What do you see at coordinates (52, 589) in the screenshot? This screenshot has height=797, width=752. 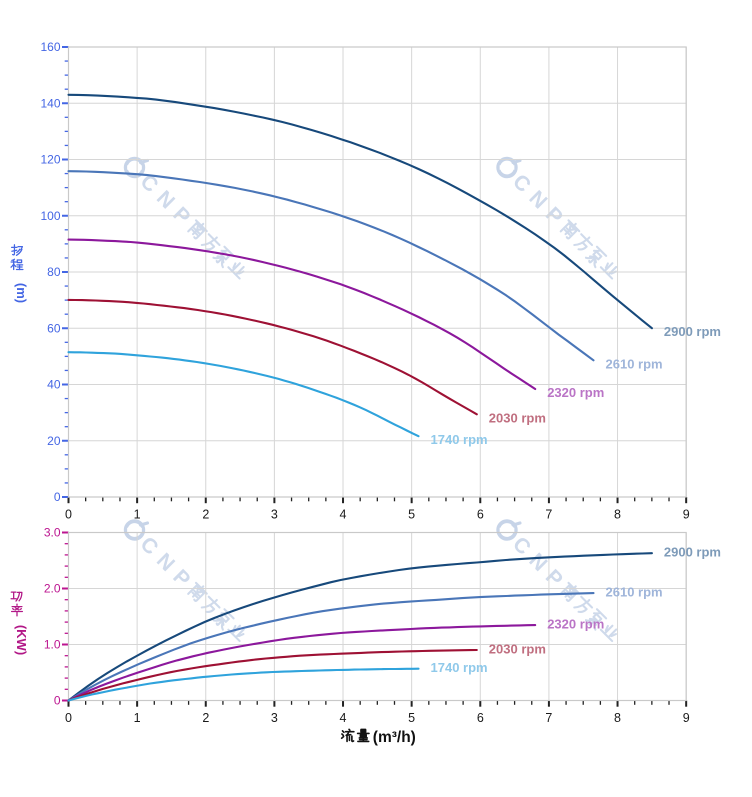 I see `svg-text: 2.0` at bounding box center [52, 589].